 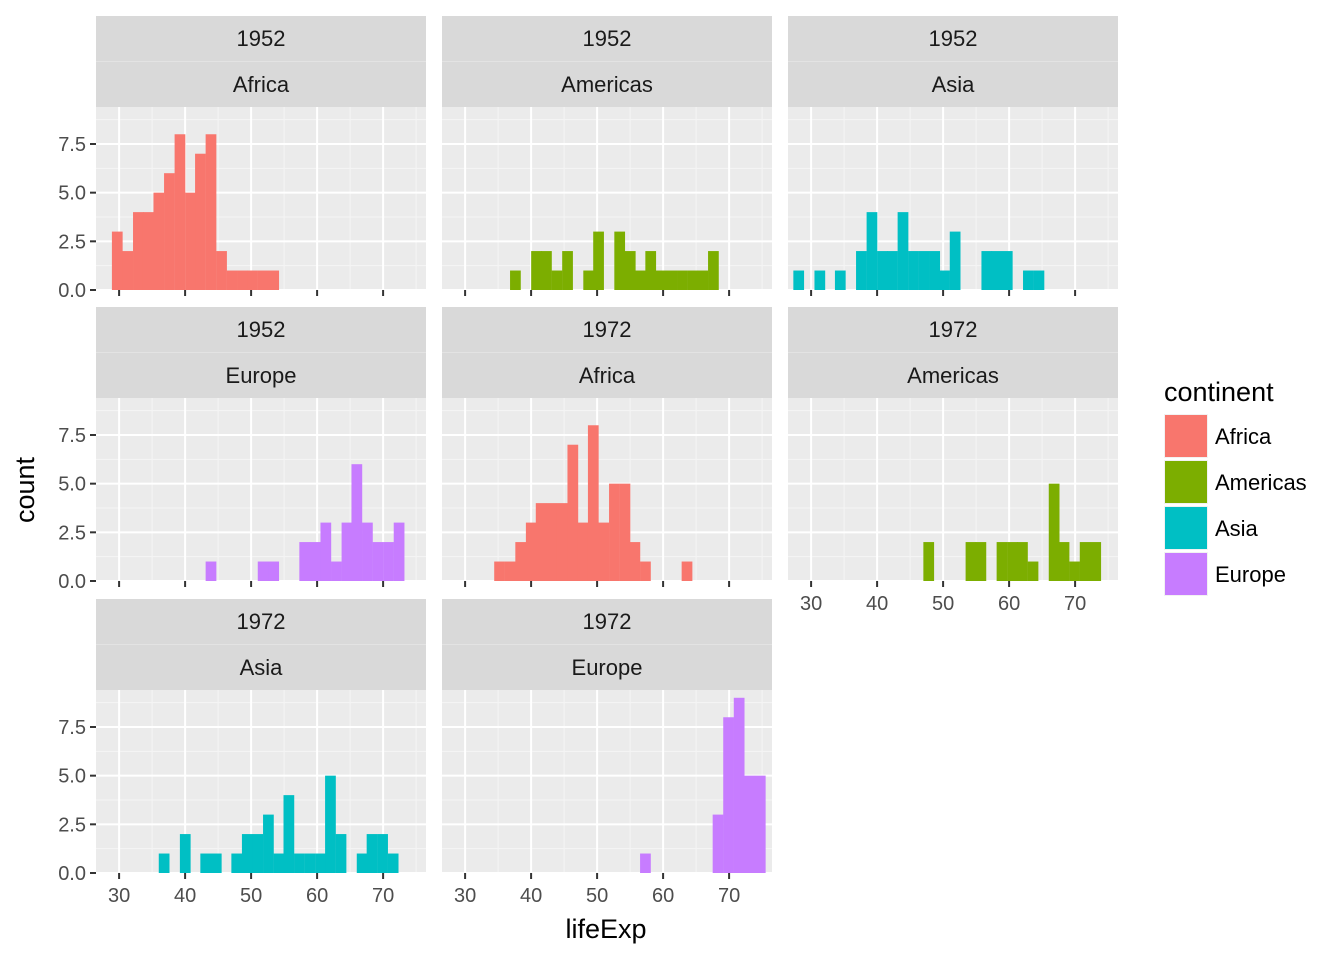 I want to click on facet-continent-label: Americas, so click(x=607, y=84).